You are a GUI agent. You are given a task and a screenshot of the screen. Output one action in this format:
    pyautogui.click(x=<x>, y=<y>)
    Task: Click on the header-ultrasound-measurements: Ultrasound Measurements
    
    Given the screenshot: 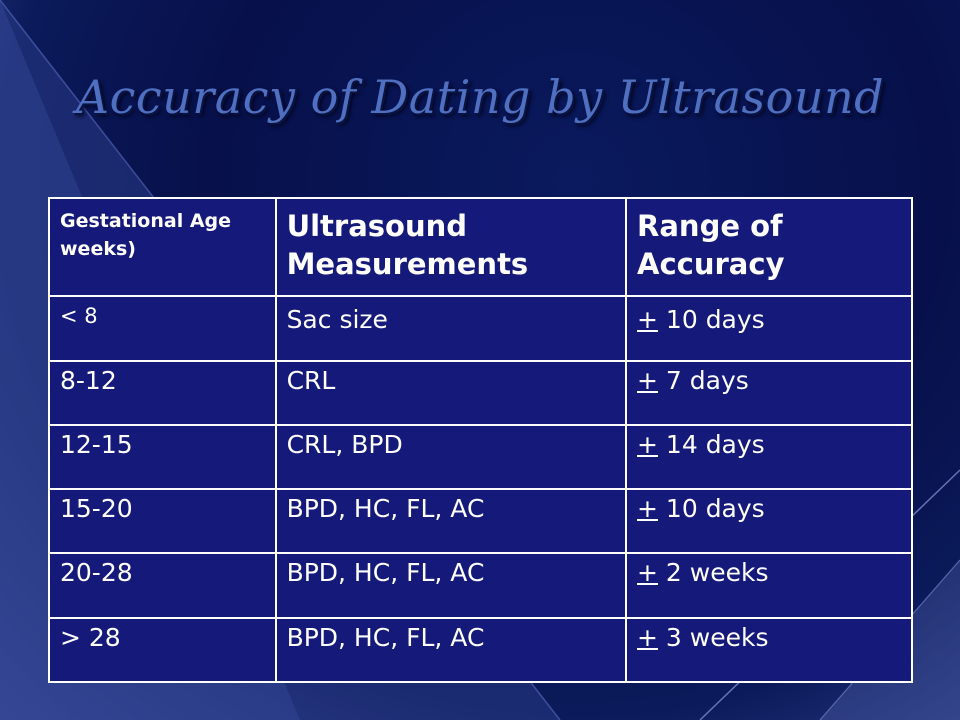 What is the action you would take?
    pyautogui.click(x=451, y=247)
    